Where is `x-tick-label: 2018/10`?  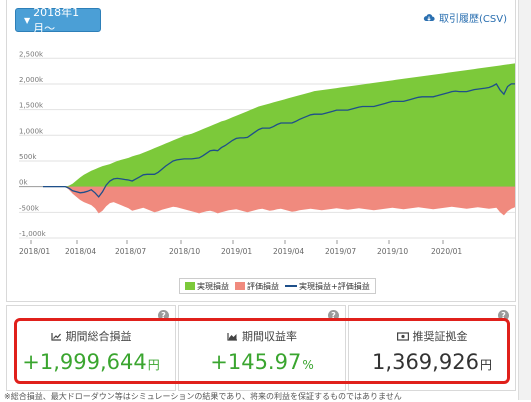
x-tick-label: 2018/10 is located at coordinates (184, 251).